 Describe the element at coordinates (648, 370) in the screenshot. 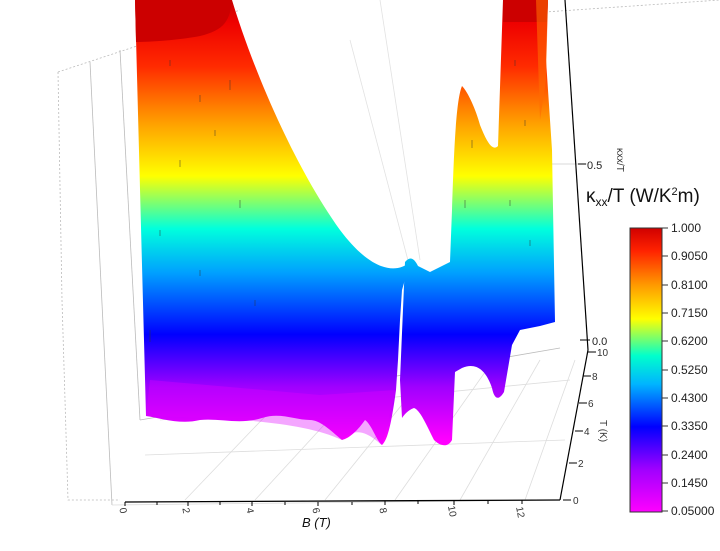

I see `colorbar` at that location.